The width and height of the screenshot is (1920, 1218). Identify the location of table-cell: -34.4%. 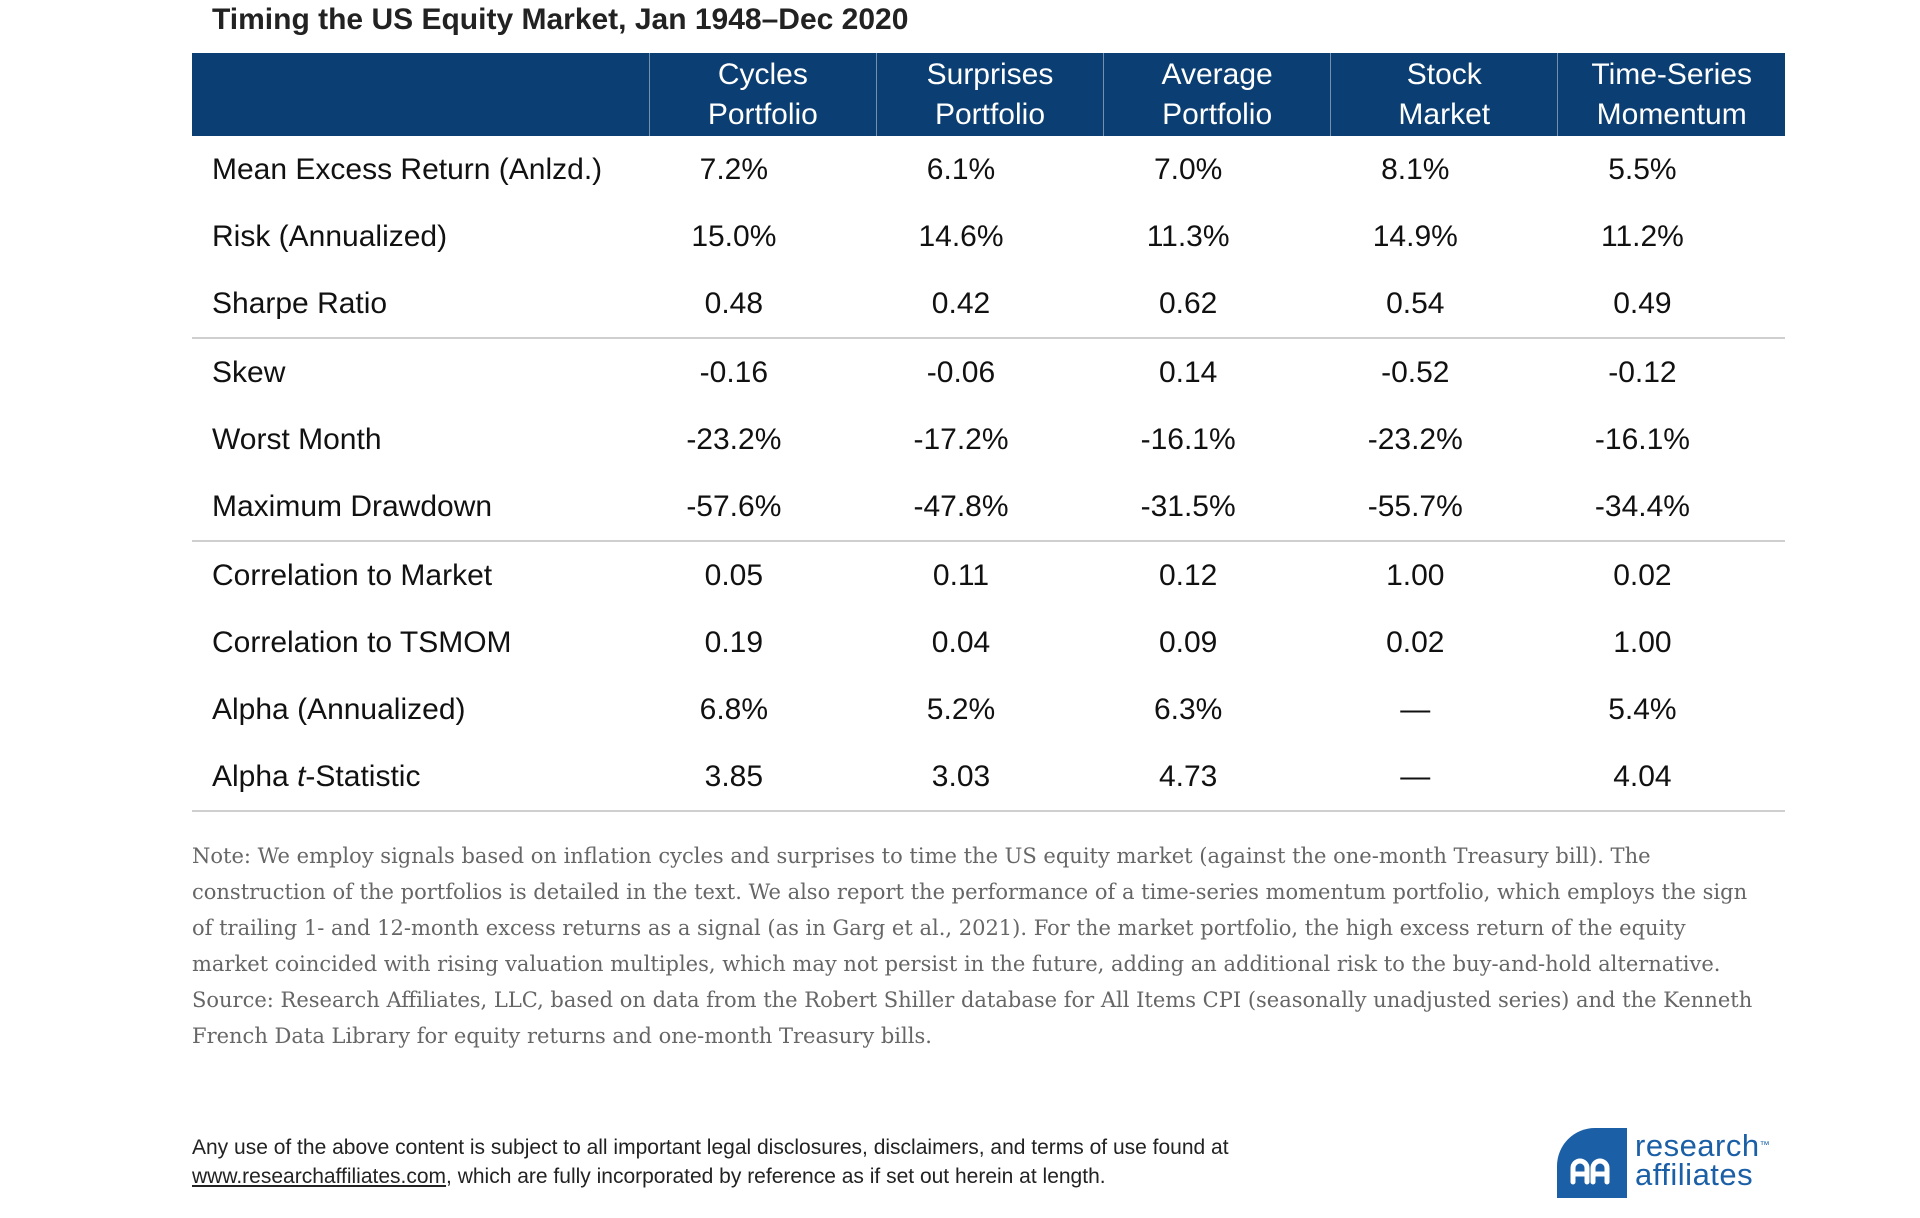
(1671, 507).